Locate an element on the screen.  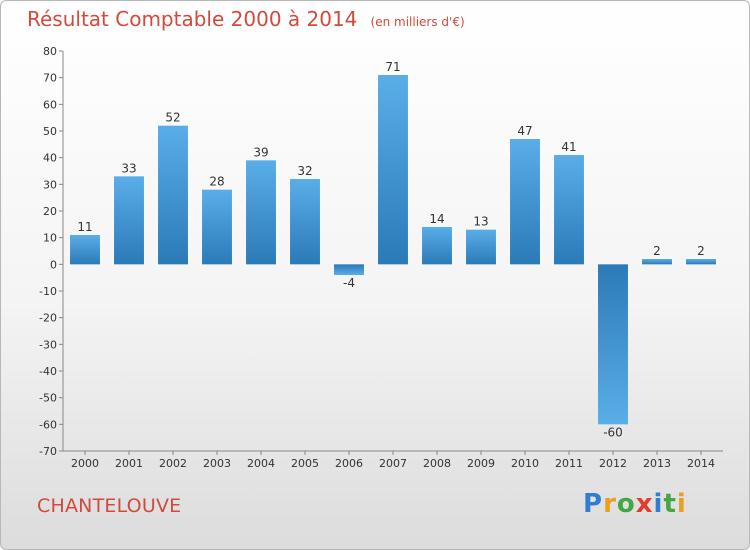
data-label: 11 is located at coordinates (84, 227).